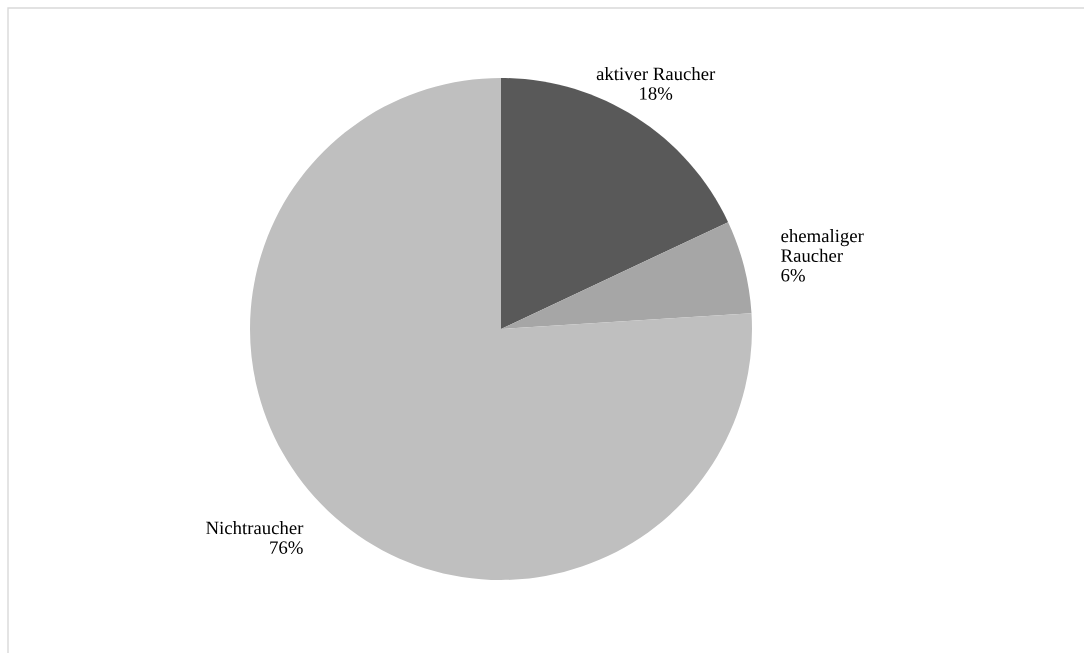 The height and width of the screenshot is (653, 1084). I want to click on data-label: 6%, so click(793, 275).